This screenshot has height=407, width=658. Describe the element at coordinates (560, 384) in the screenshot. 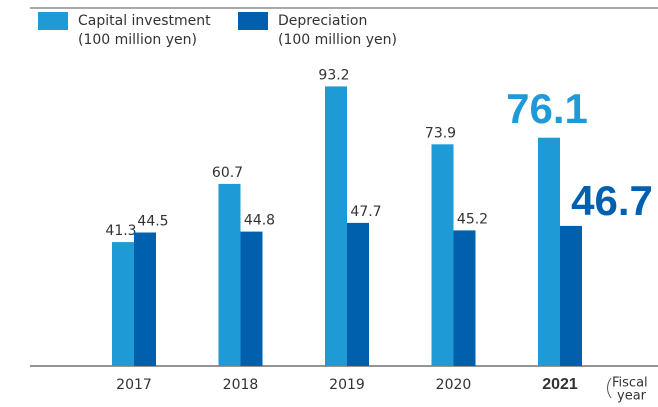

I see `x-tick-label: 2021` at that location.